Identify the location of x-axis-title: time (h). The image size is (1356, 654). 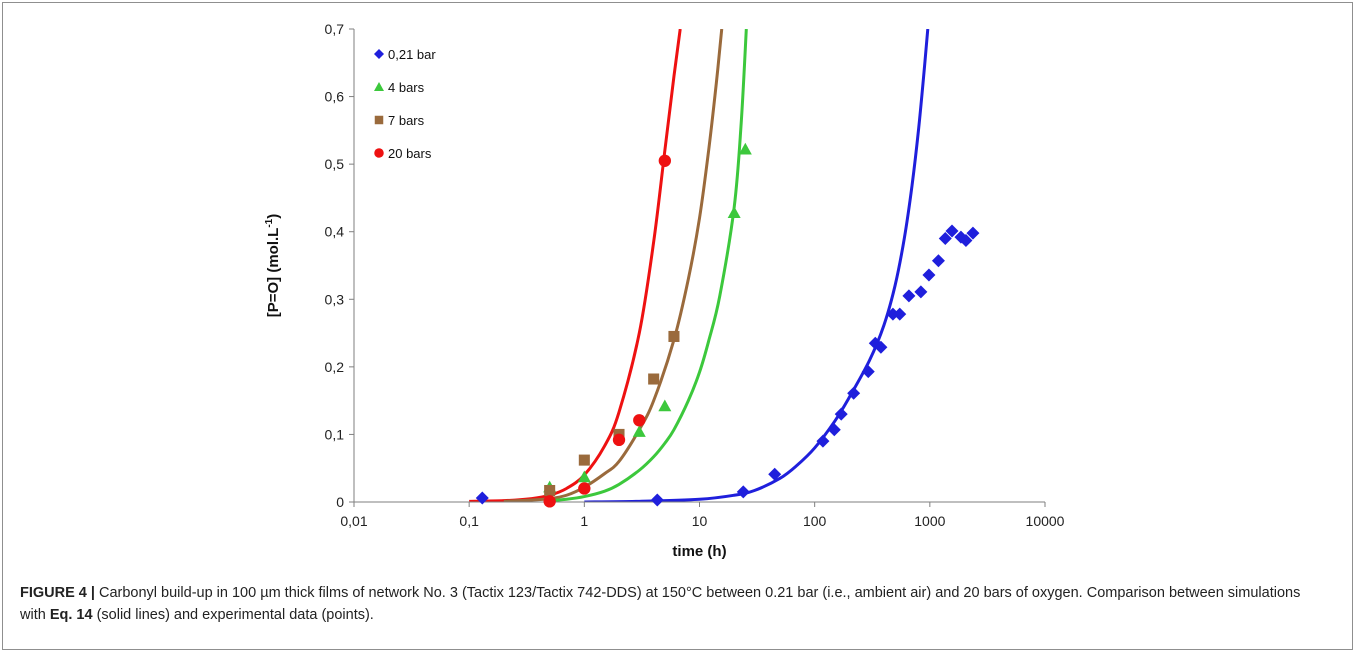
(699, 551).